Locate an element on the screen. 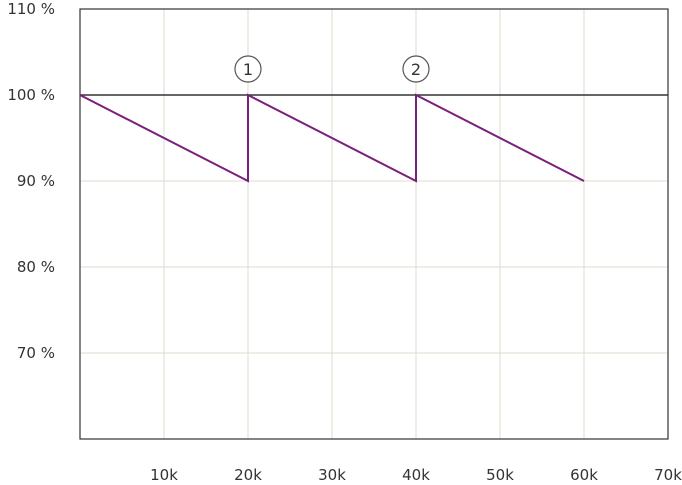 This screenshot has height=485, width=682. x-tick-label: 40k is located at coordinates (416, 475).